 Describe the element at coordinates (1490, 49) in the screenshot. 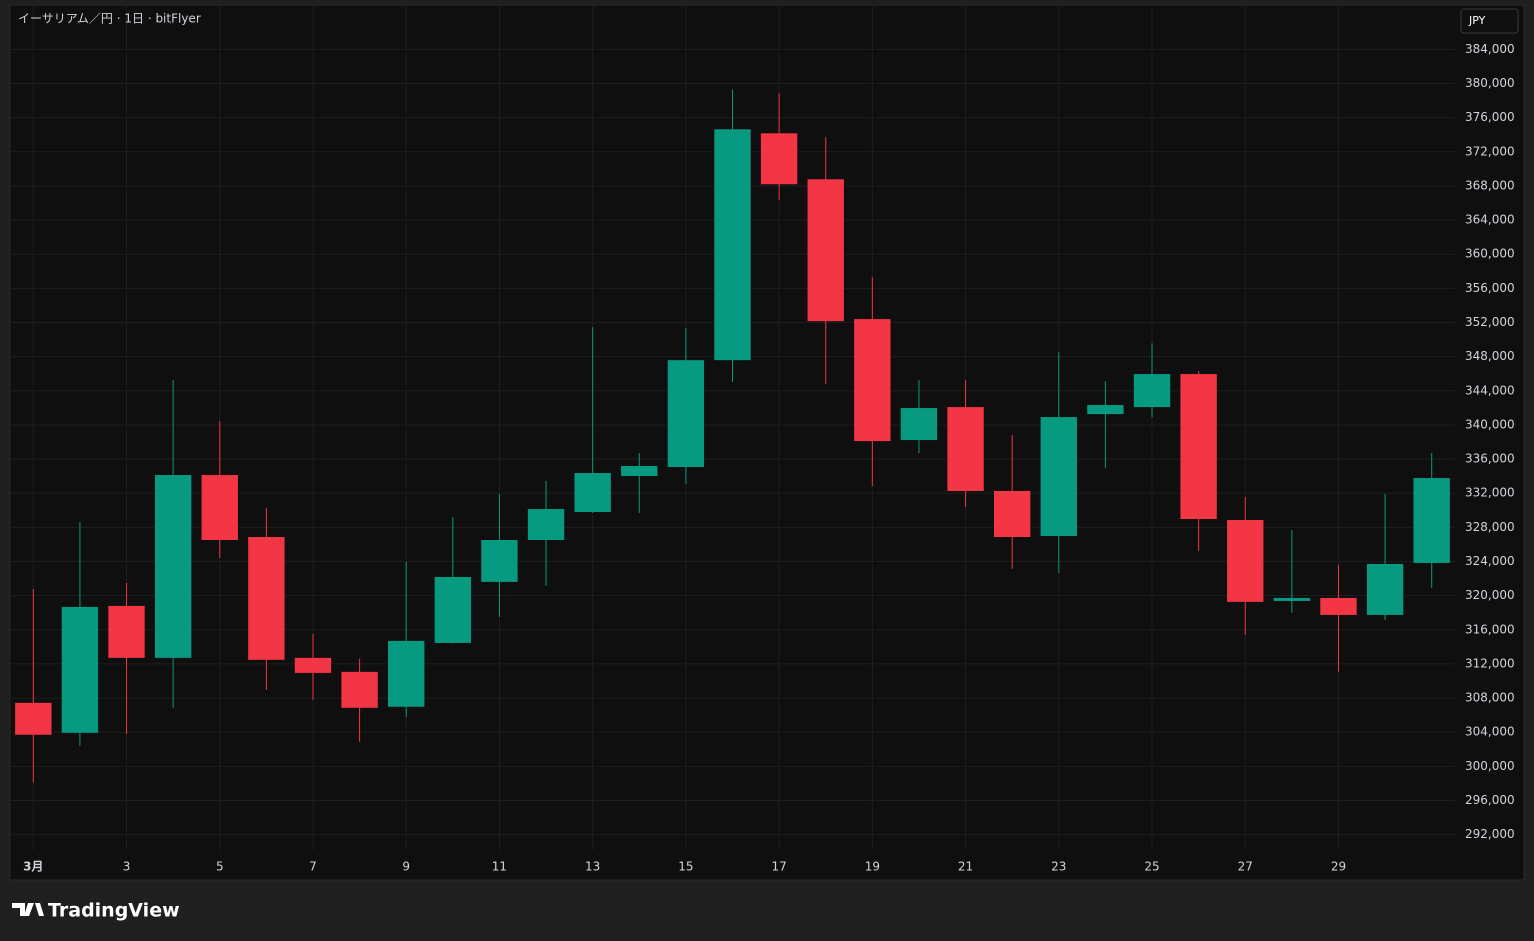

I see `y-tick-label: 384,000` at that location.